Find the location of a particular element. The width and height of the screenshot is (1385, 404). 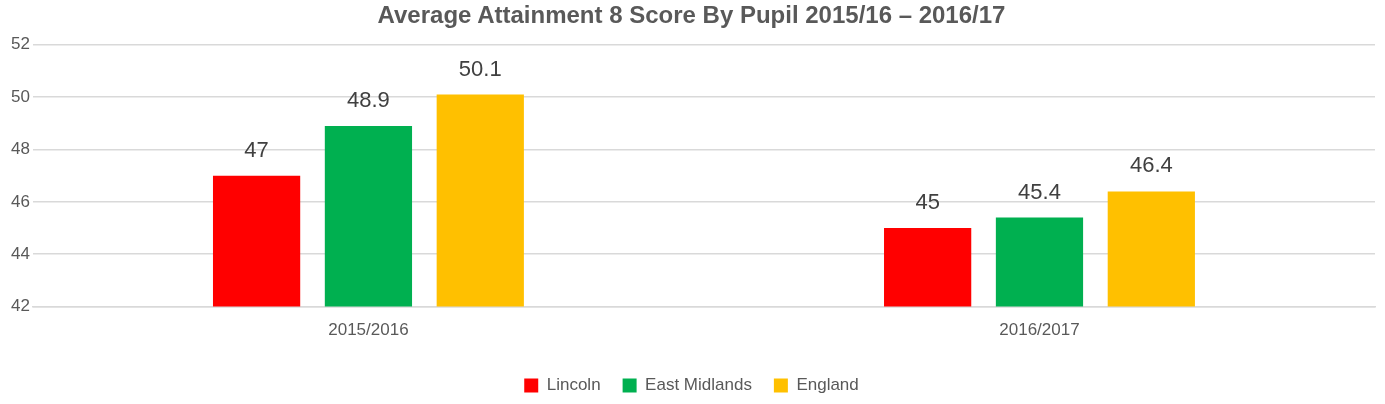

y-tick-label: 48 is located at coordinates (20, 149).